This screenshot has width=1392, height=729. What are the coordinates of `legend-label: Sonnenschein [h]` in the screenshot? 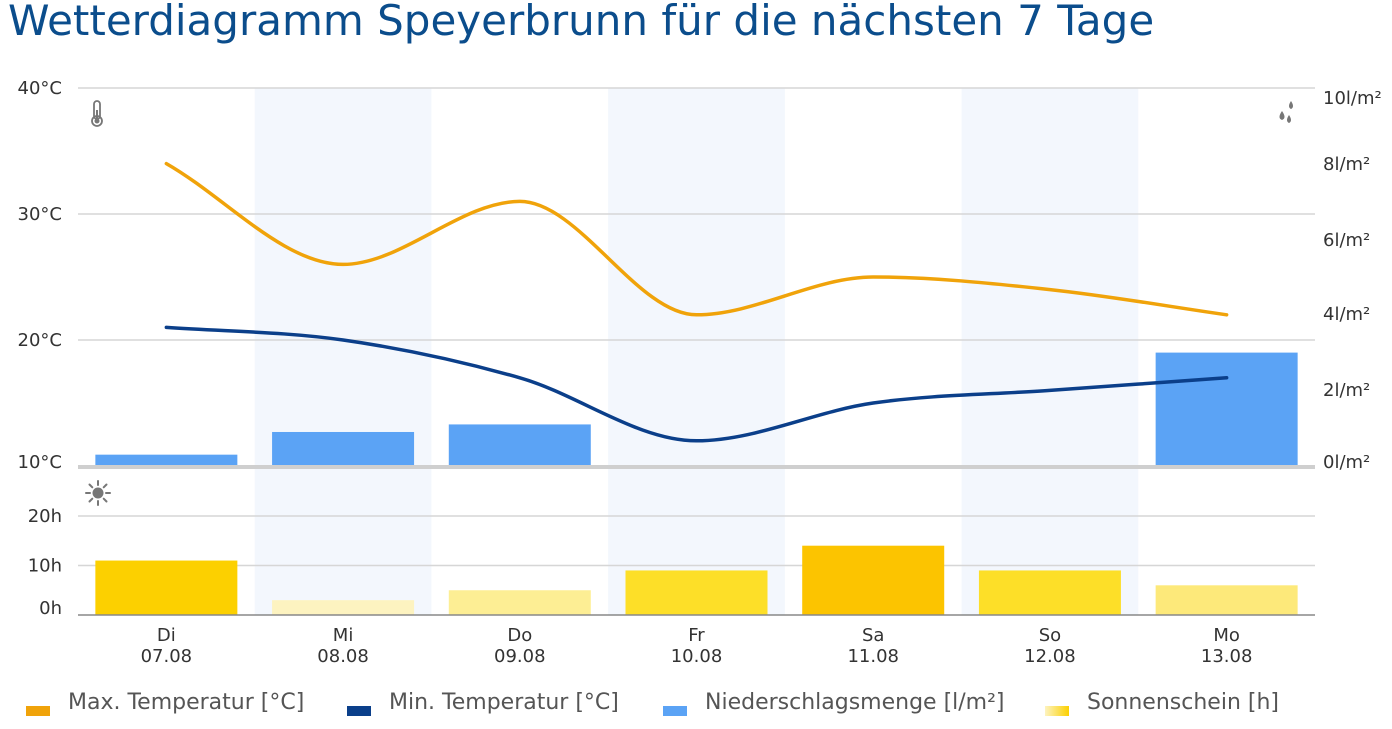 It's located at (1183, 702).